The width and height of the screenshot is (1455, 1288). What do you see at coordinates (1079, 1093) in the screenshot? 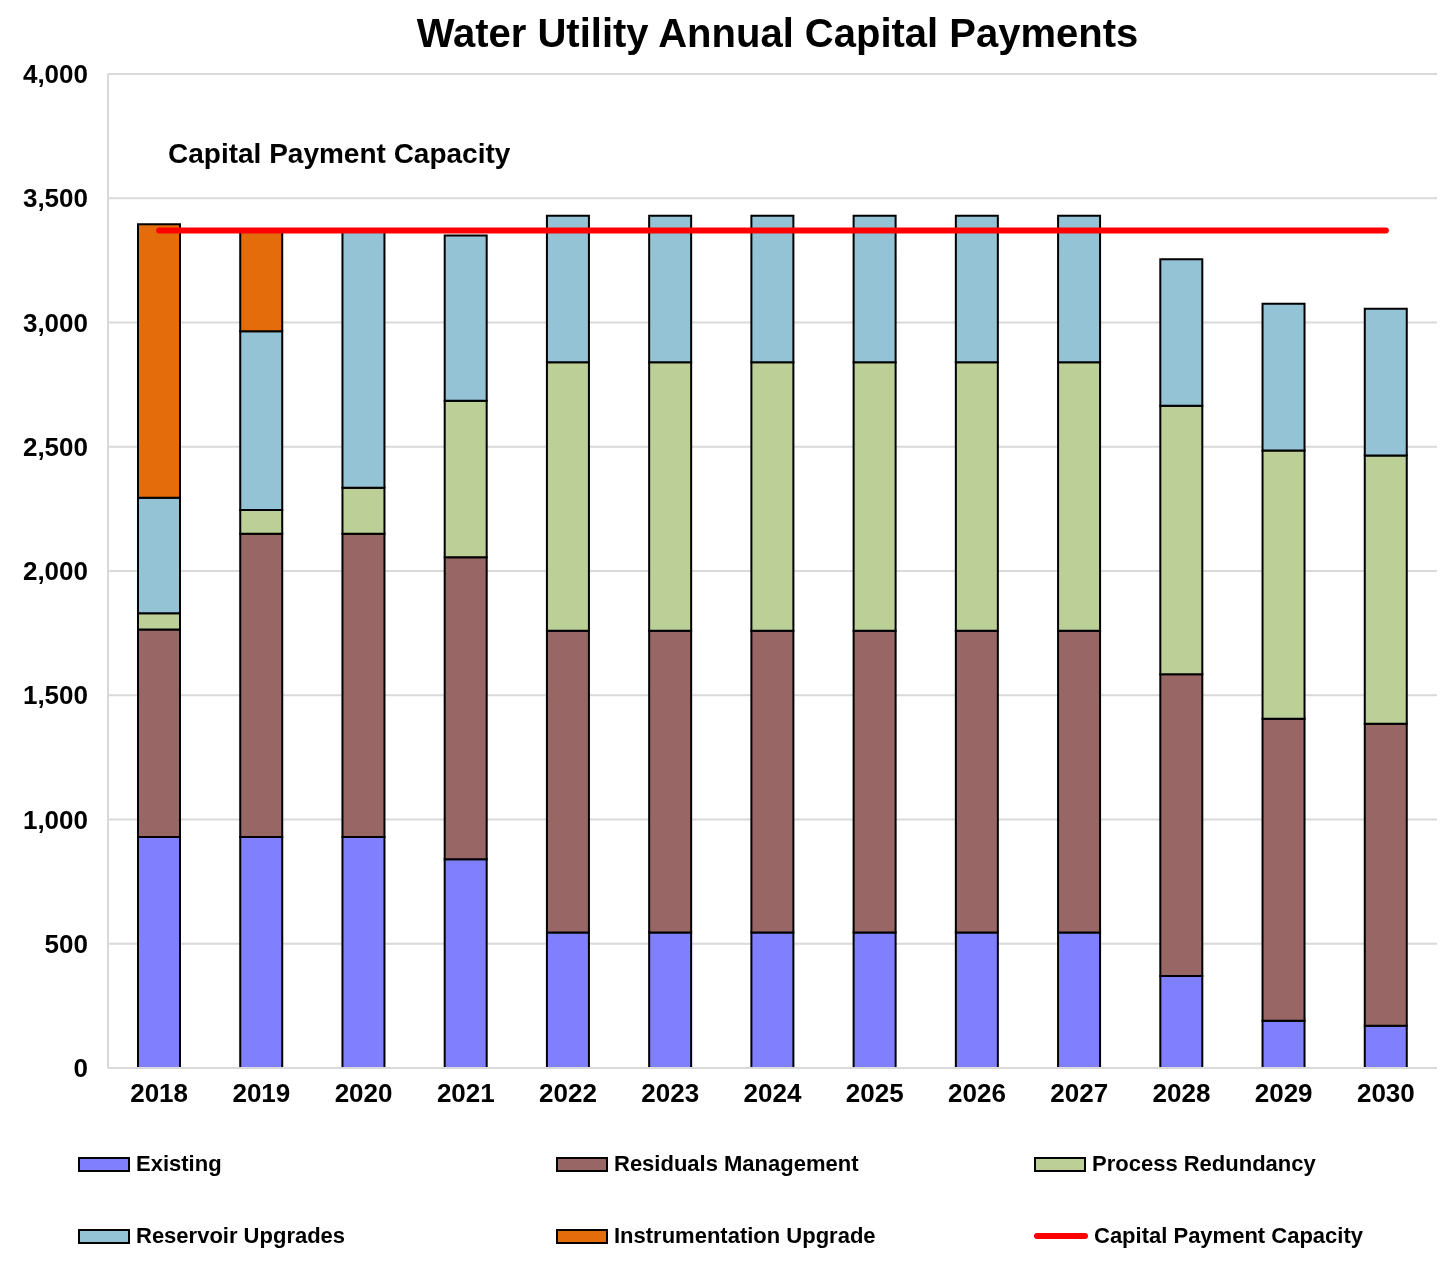
I see `x-tick-label: 2027` at bounding box center [1079, 1093].